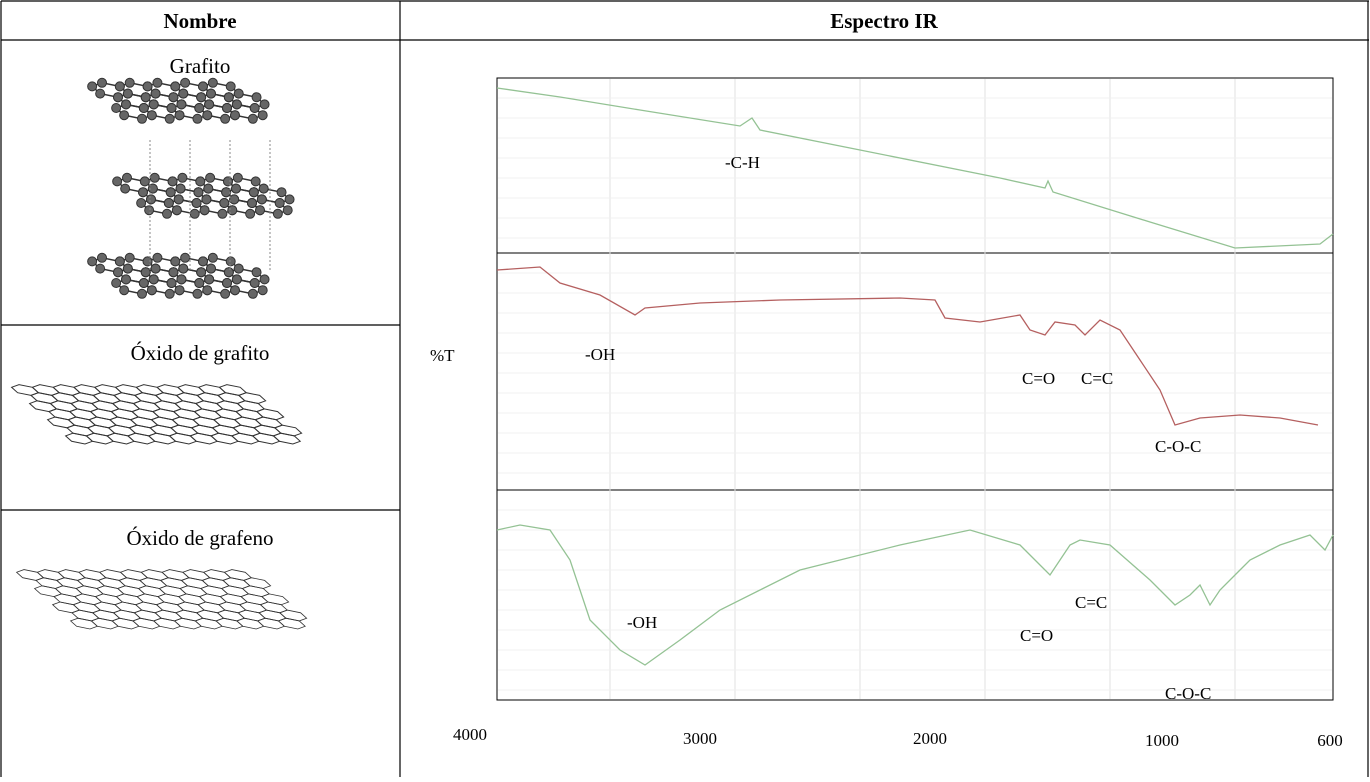  What do you see at coordinates (700, 738) in the screenshot?
I see `x-tick-label: 3000` at bounding box center [700, 738].